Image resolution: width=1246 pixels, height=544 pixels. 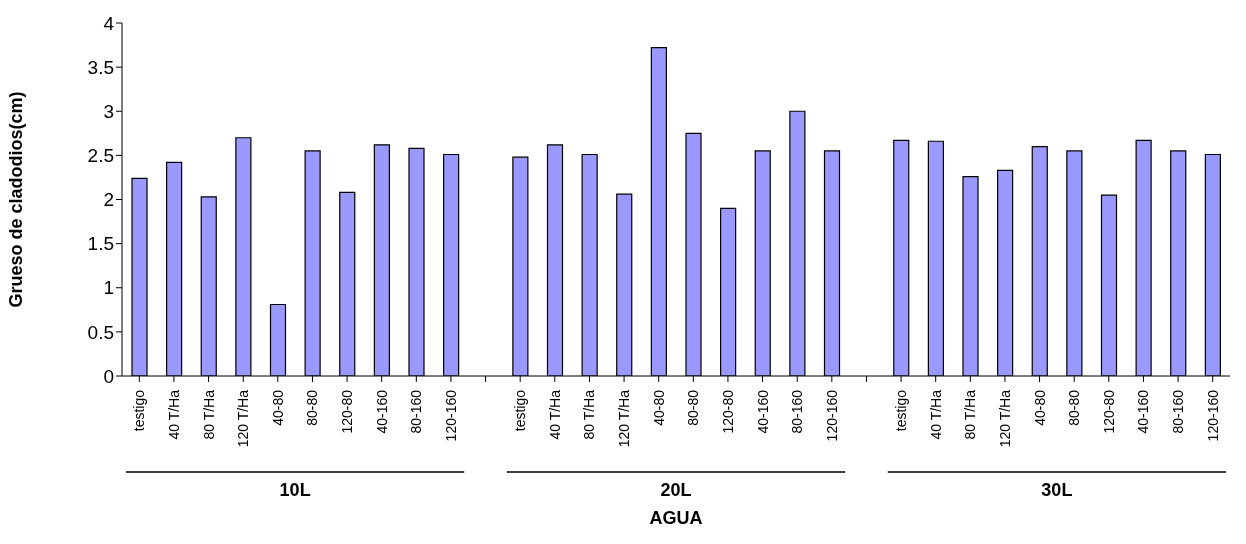 What do you see at coordinates (100, 244) in the screenshot?
I see `y-tick-label: 1.5` at bounding box center [100, 244].